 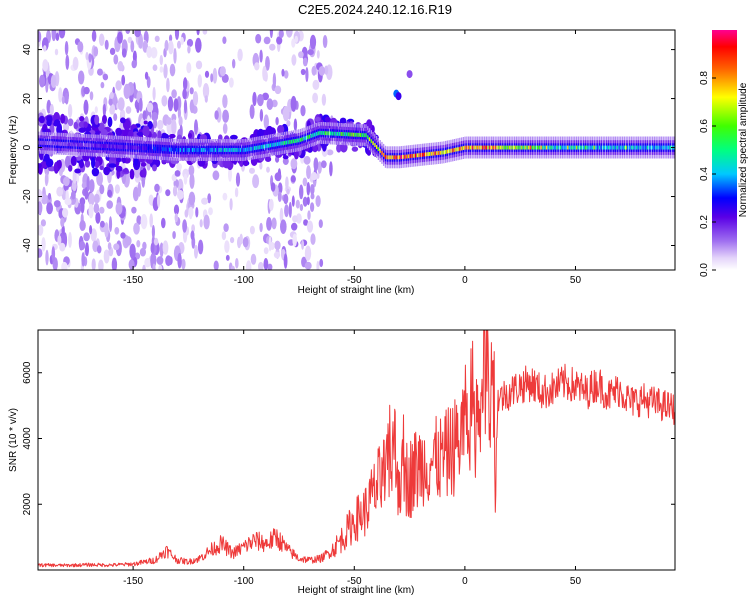 What do you see at coordinates (704, 174) in the screenshot?
I see `colorbar-tick-label: 0.4` at bounding box center [704, 174].